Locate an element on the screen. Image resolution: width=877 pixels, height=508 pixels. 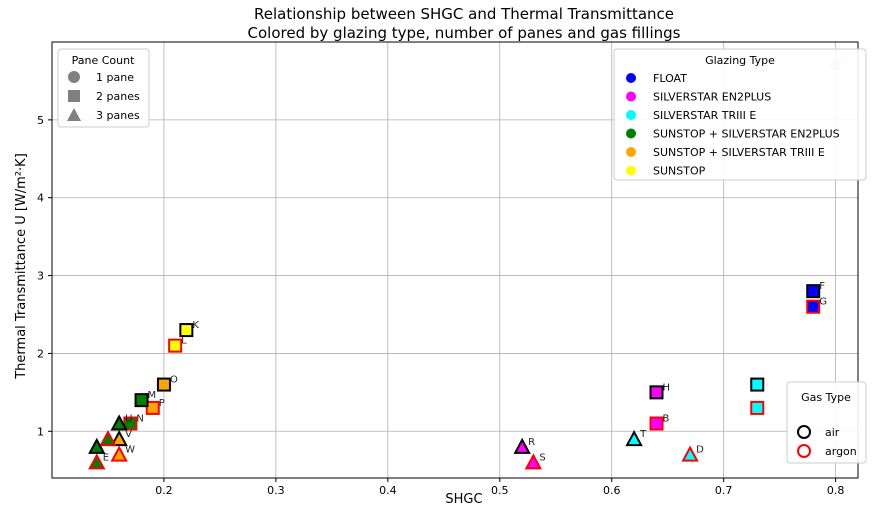
point-label: N is located at coordinates (139, 419).